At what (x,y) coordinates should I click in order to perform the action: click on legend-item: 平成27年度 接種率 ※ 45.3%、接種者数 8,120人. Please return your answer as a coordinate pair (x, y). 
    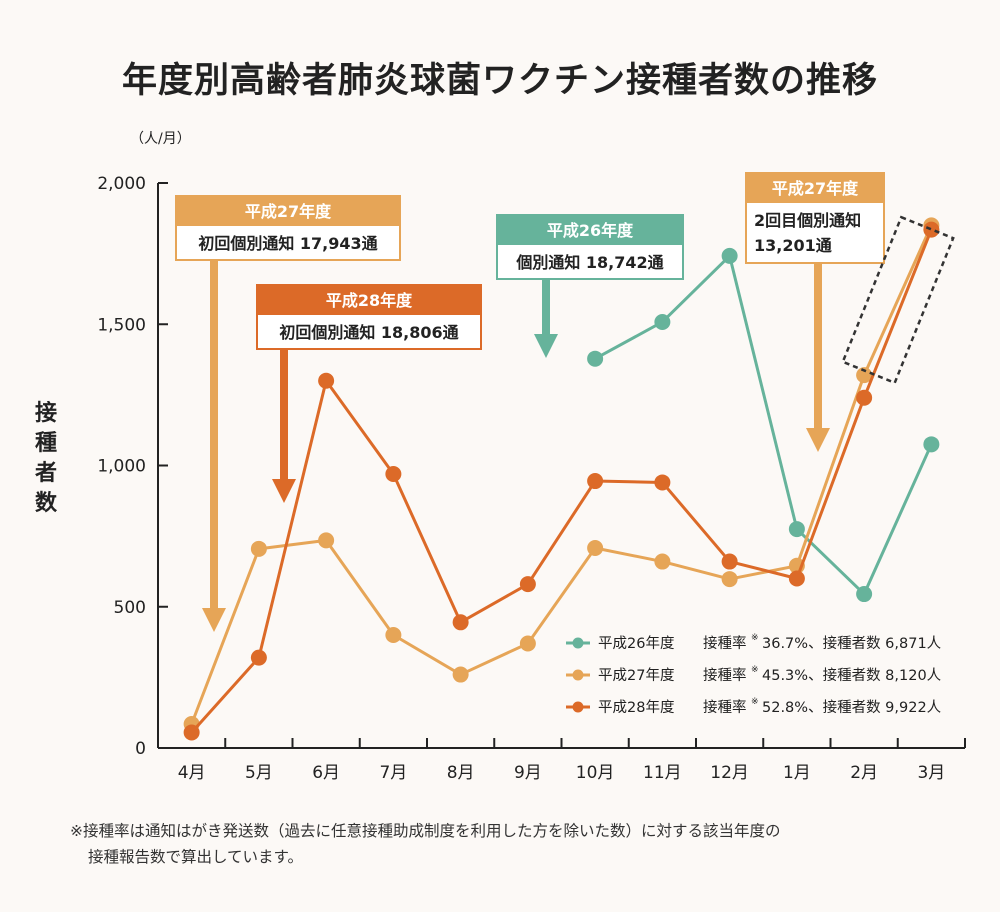
    Looking at the image, I should click on (753, 674).